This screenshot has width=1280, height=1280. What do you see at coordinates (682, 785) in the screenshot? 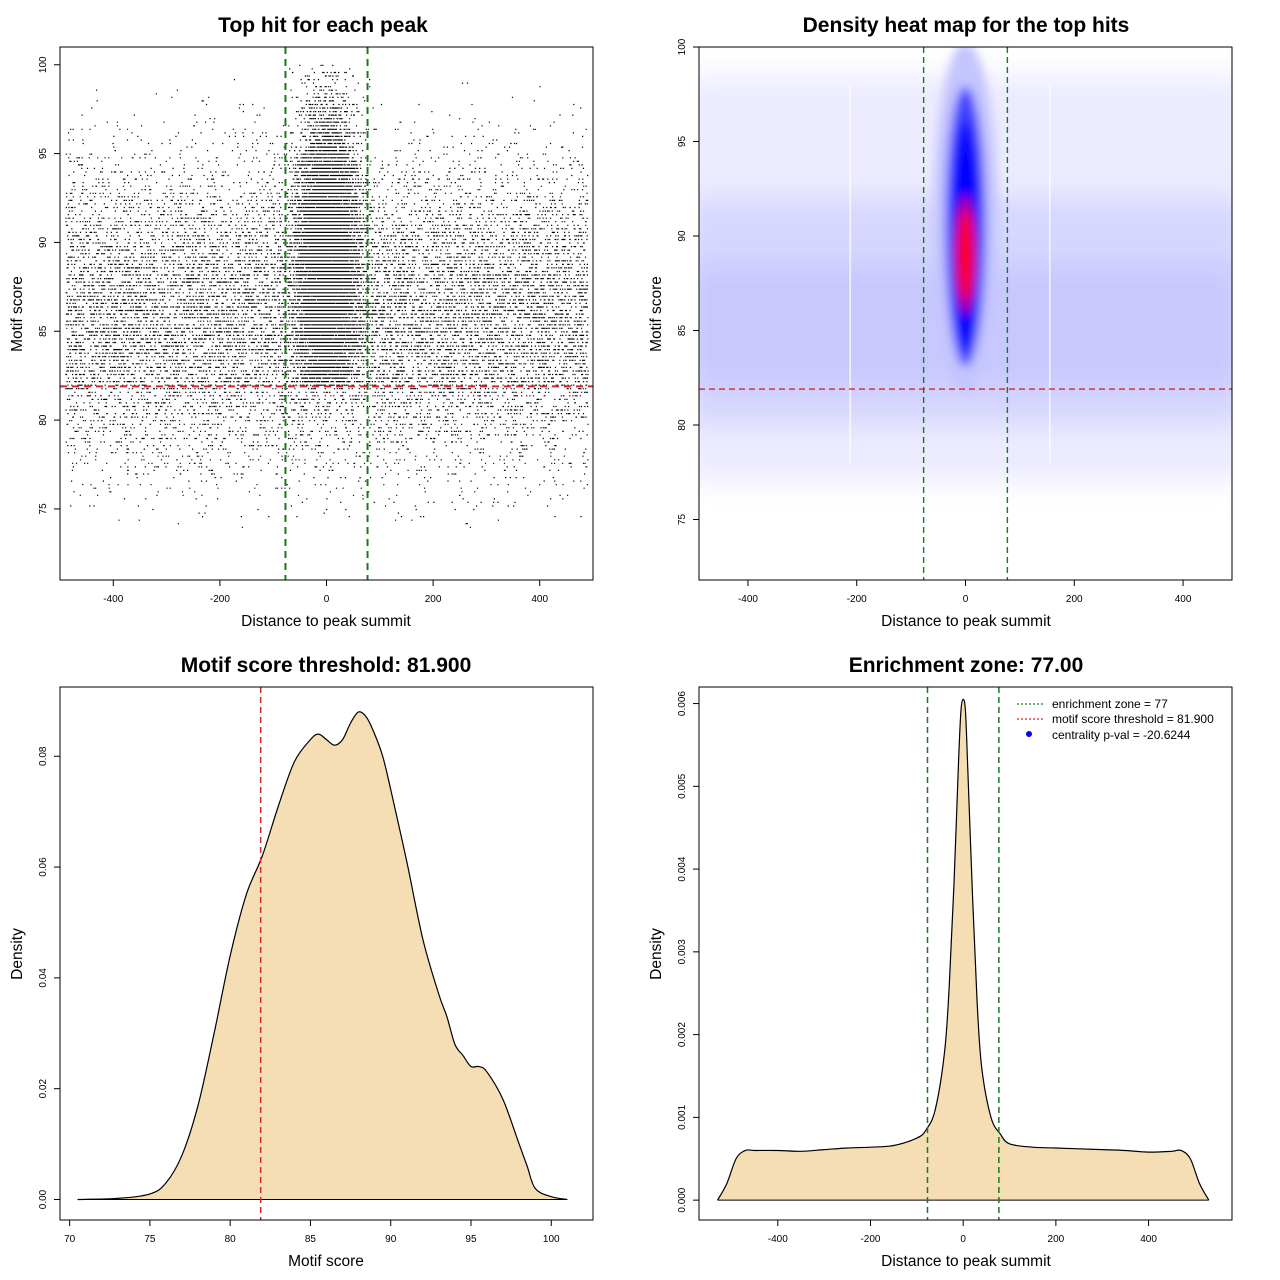
I see `distance-density-ytick-label: 0.005` at bounding box center [682, 785].